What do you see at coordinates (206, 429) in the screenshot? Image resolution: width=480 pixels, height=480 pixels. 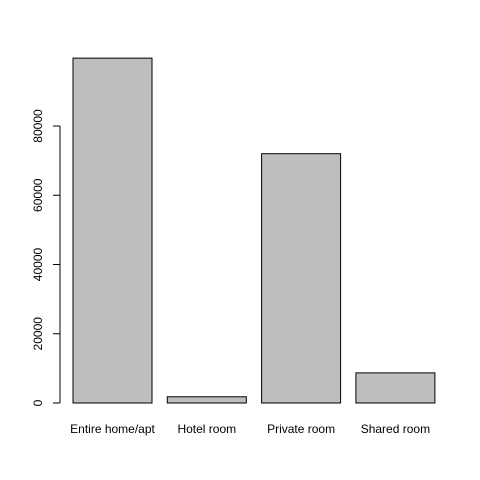 I see `x-tick-label: Hotel room` at bounding box center [206, 429].